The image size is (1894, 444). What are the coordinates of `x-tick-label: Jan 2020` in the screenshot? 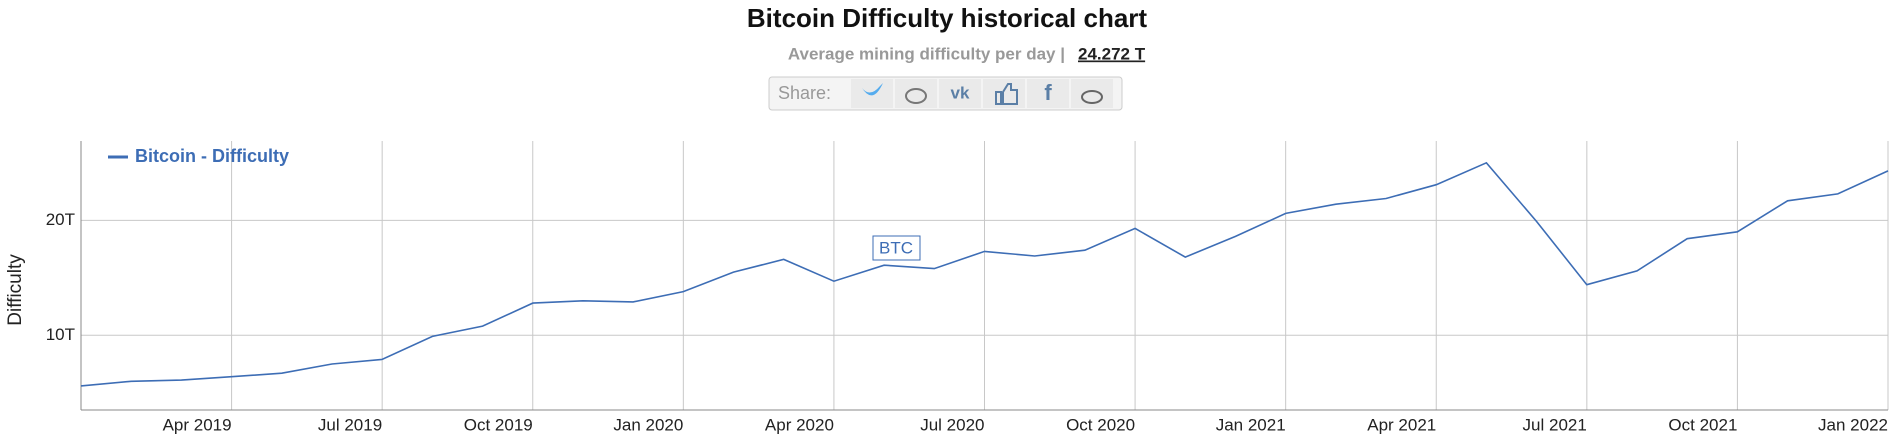 It's located at (648, 424).